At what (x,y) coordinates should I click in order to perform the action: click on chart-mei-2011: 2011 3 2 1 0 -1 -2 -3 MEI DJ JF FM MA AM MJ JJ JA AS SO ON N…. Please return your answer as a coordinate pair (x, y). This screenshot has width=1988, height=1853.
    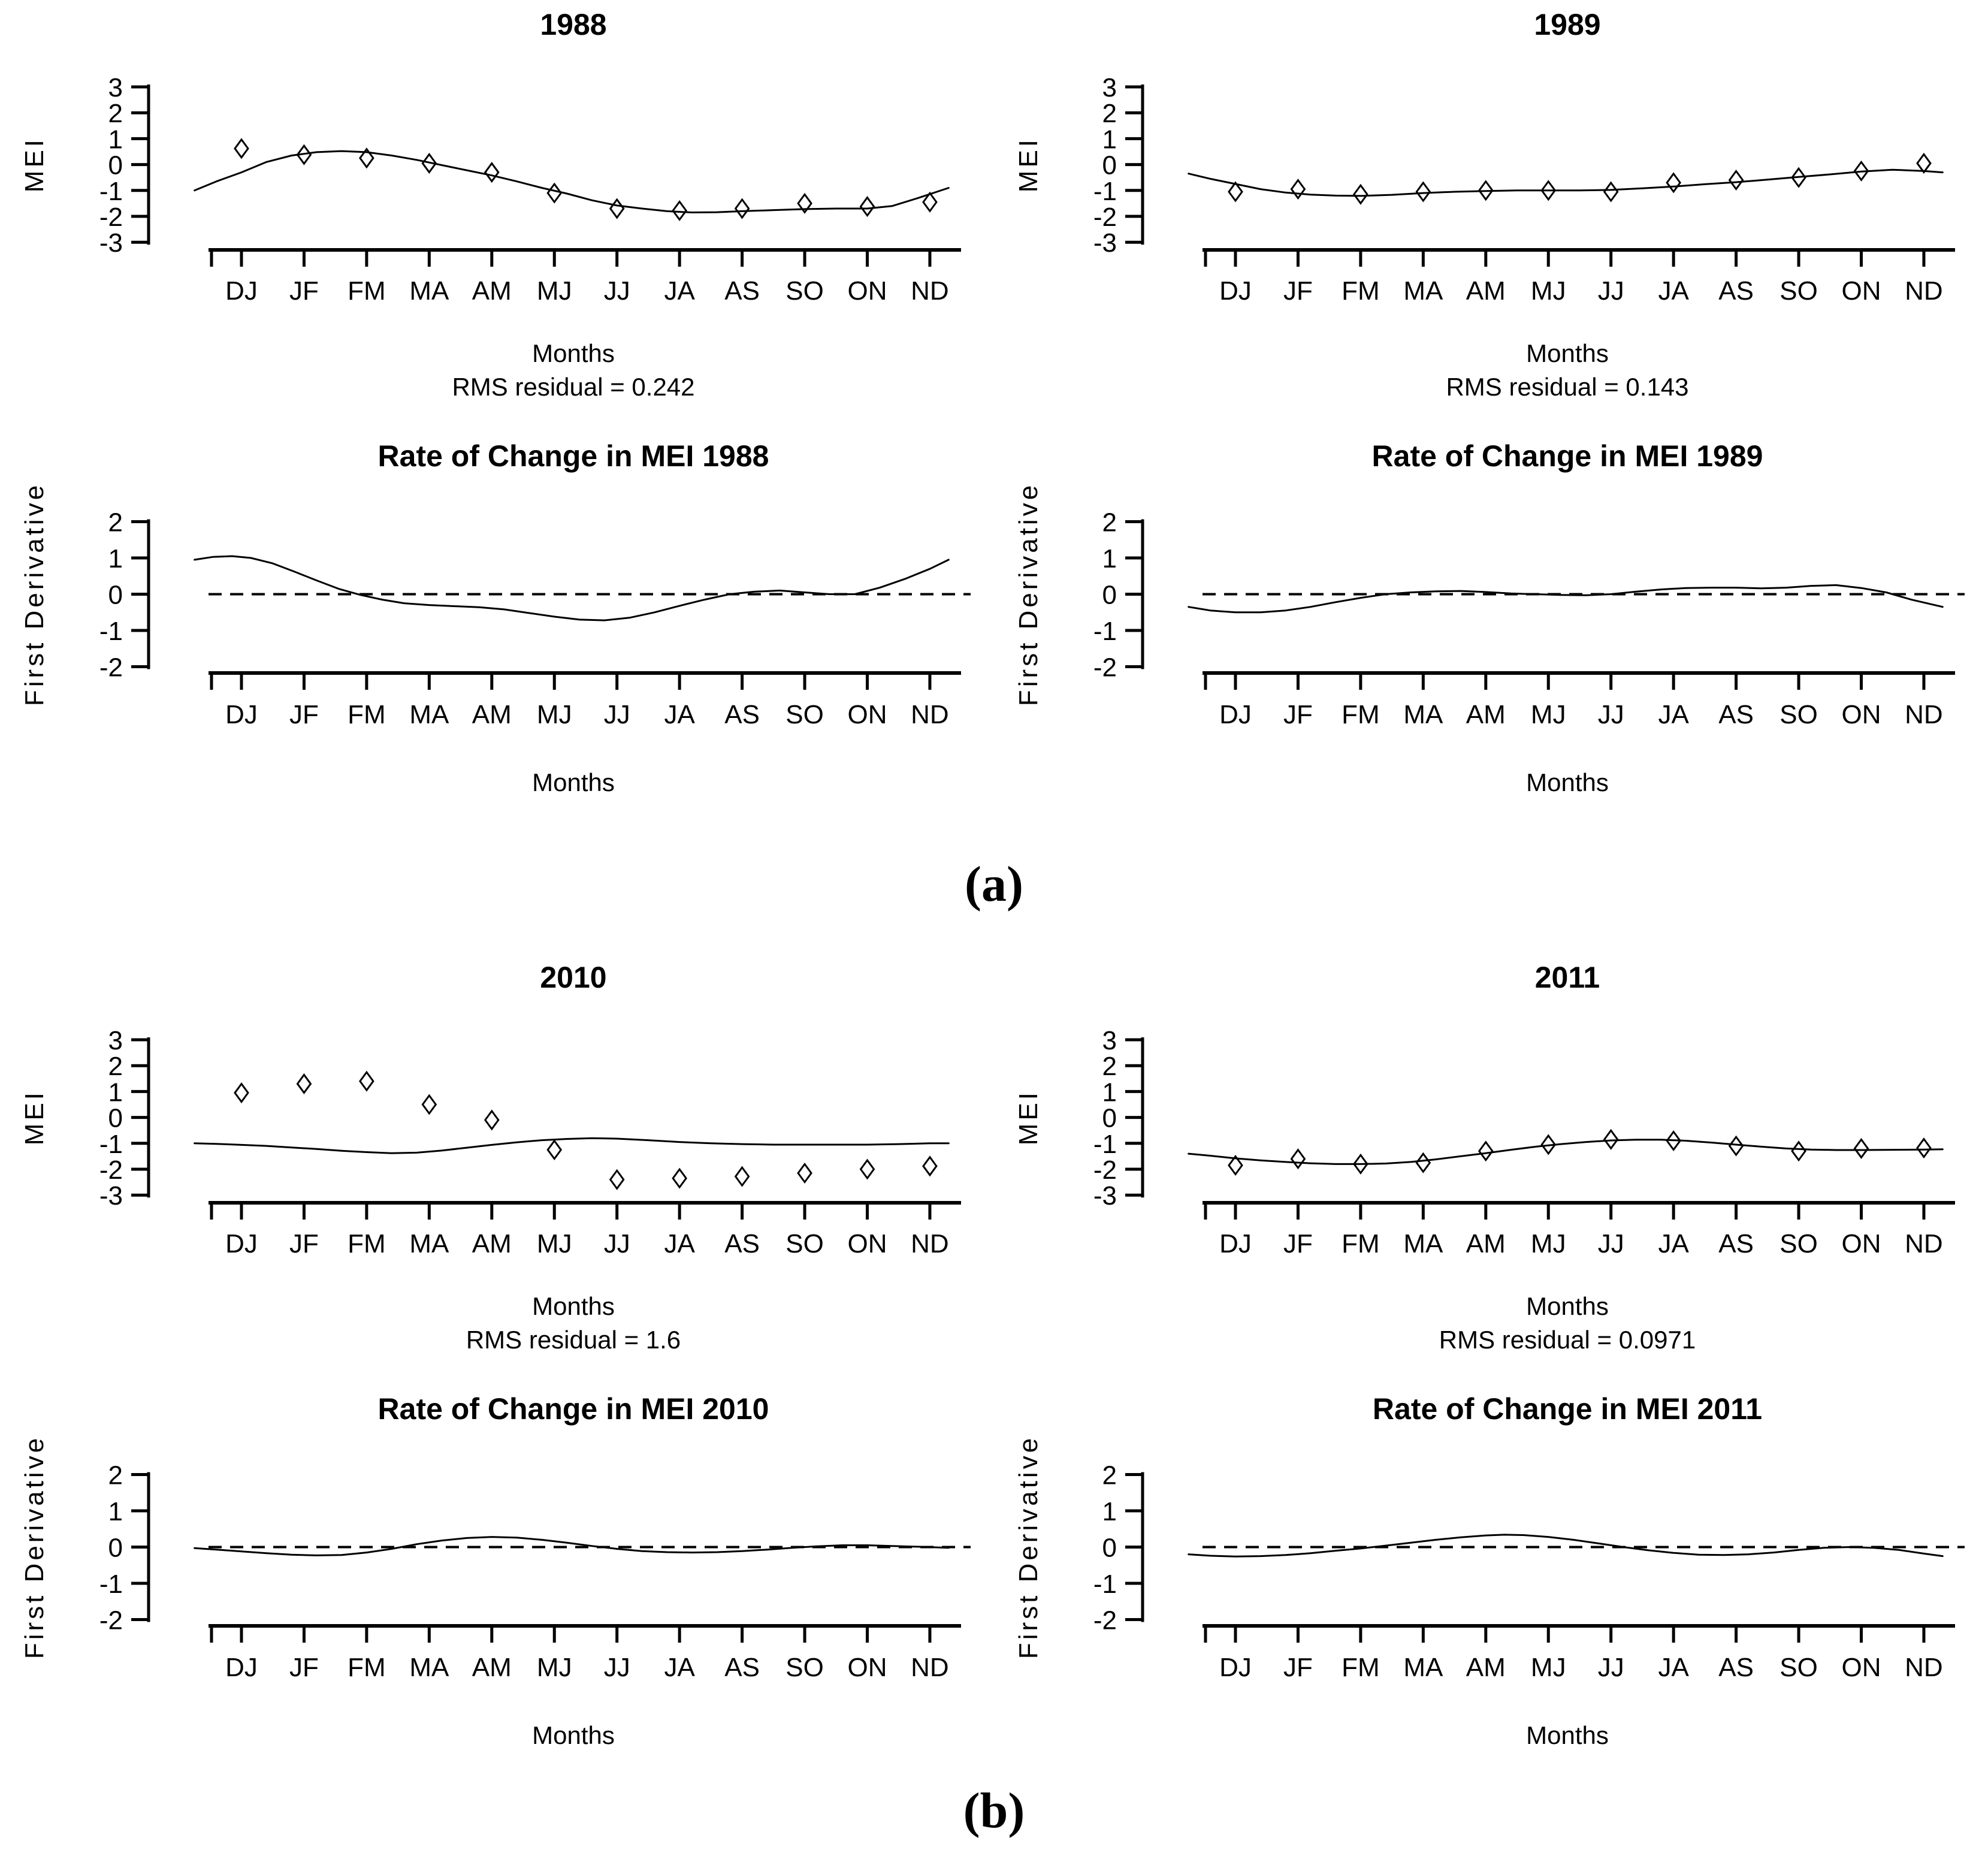
    Looking at the image, I should click on (1491, 1162).